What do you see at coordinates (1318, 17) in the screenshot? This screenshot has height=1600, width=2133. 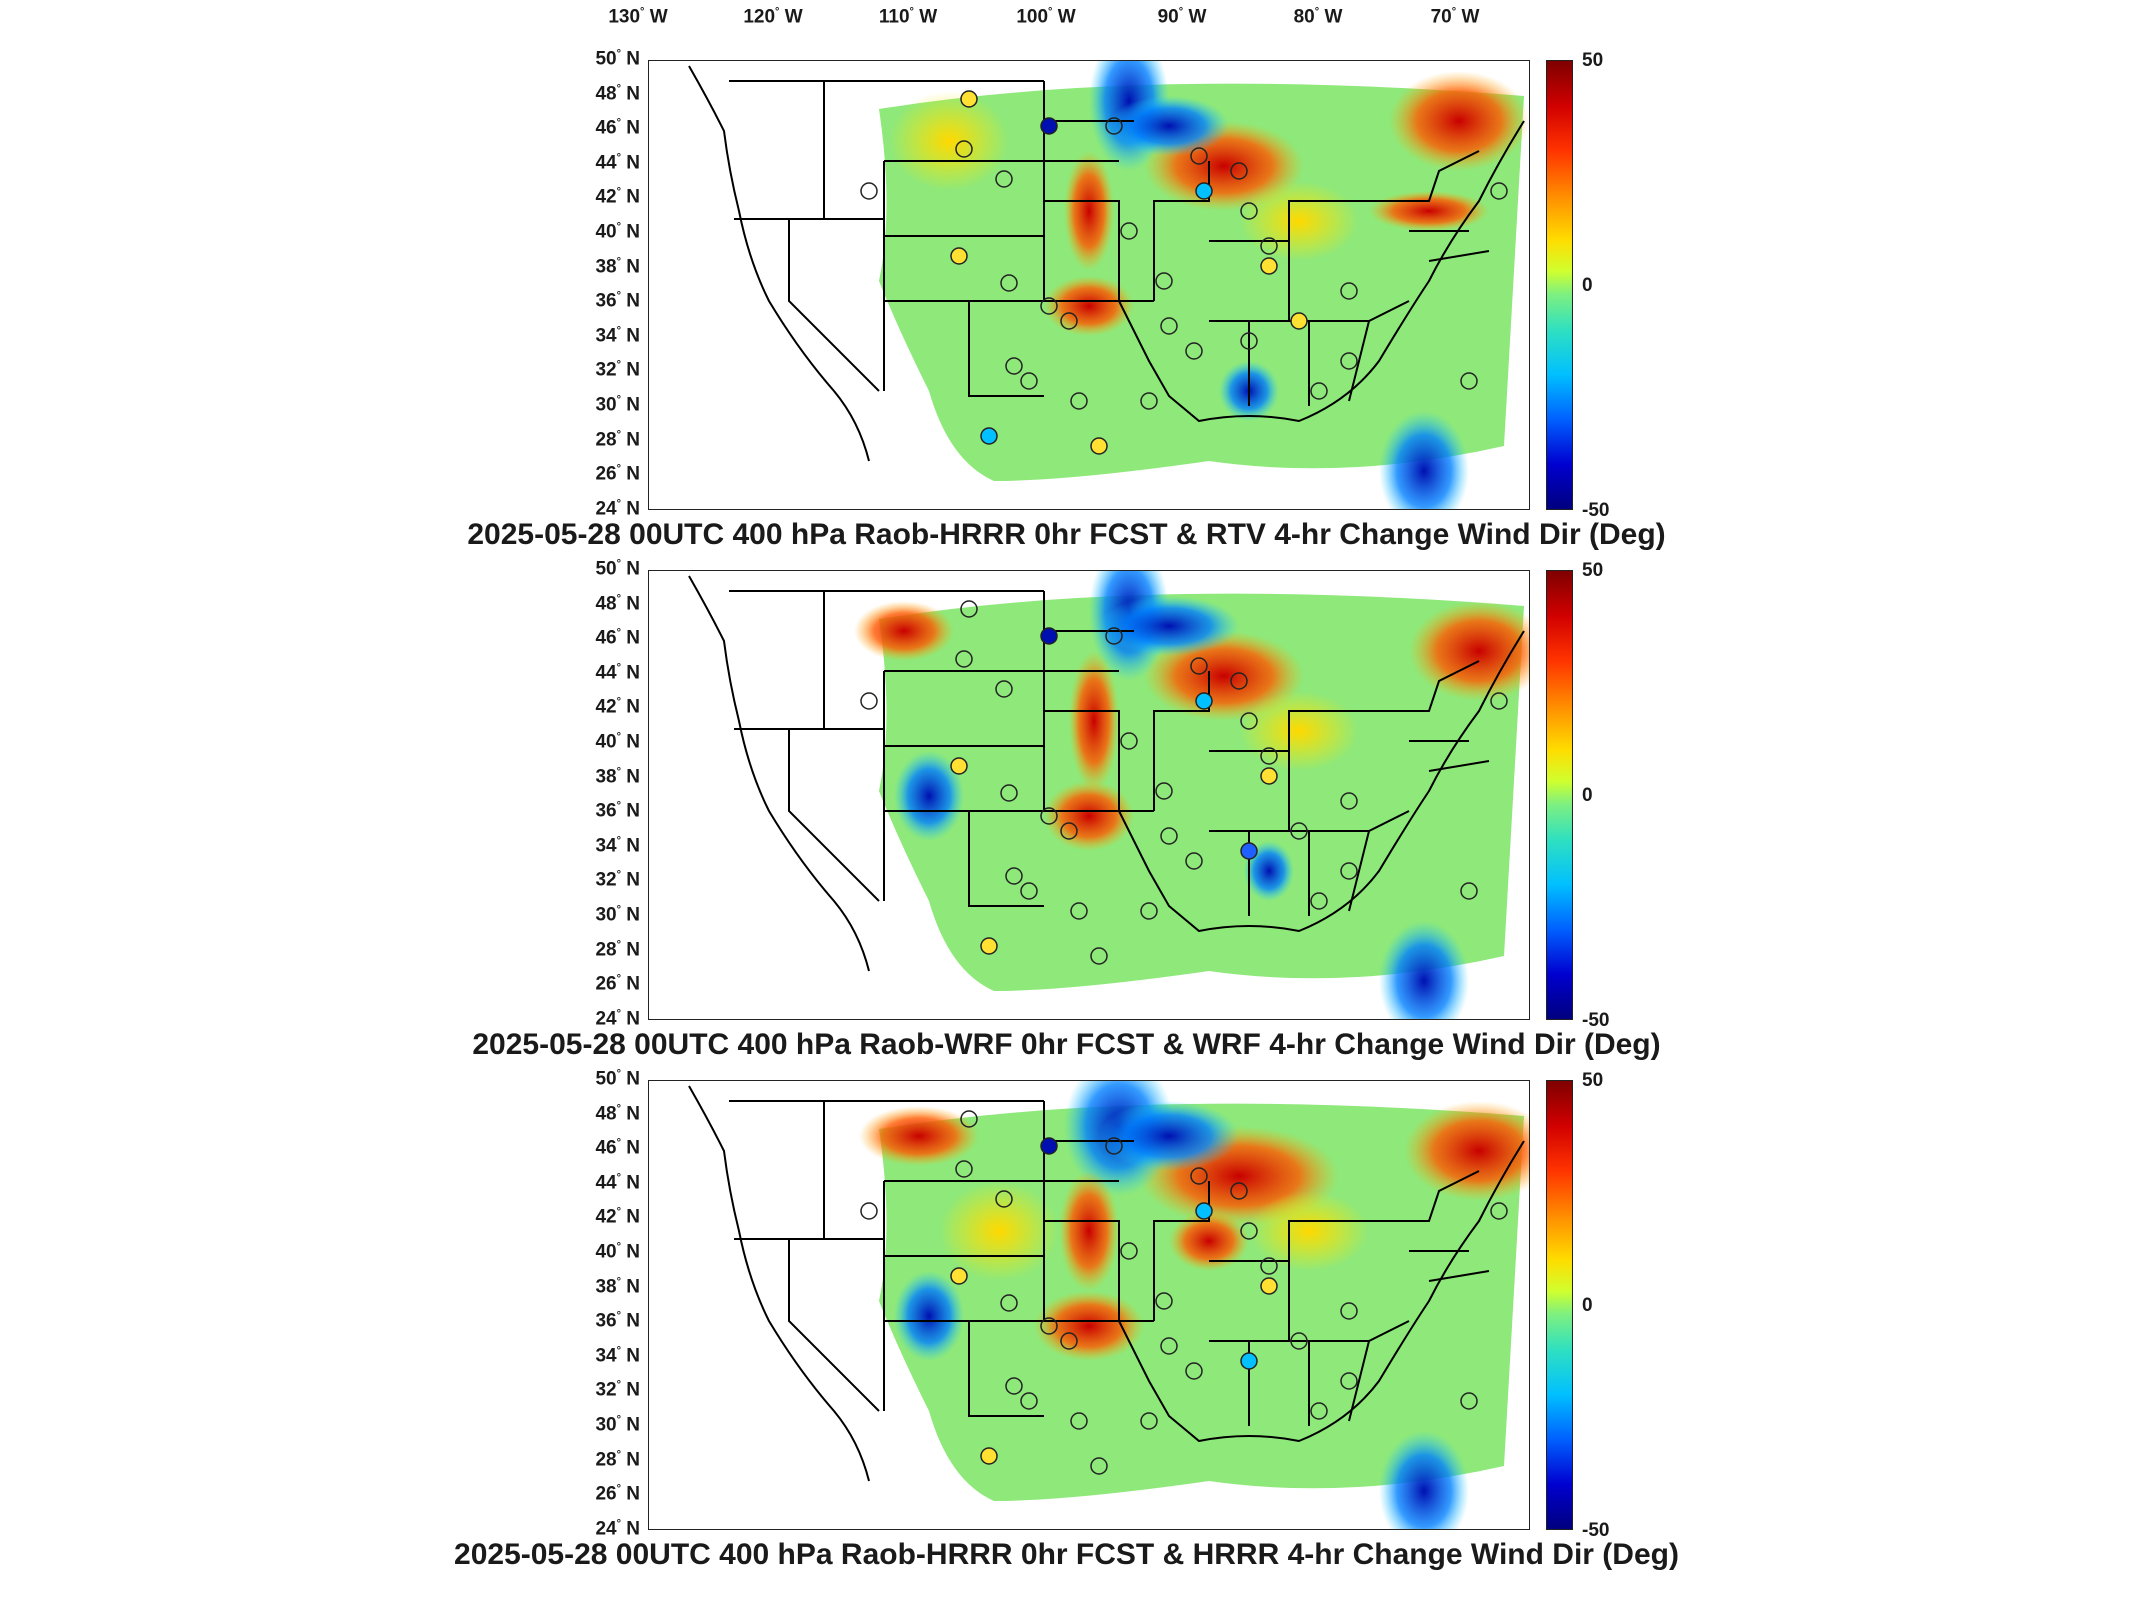 I see `lon-label-80w: 80° W` at bounding box center [1318, 17].